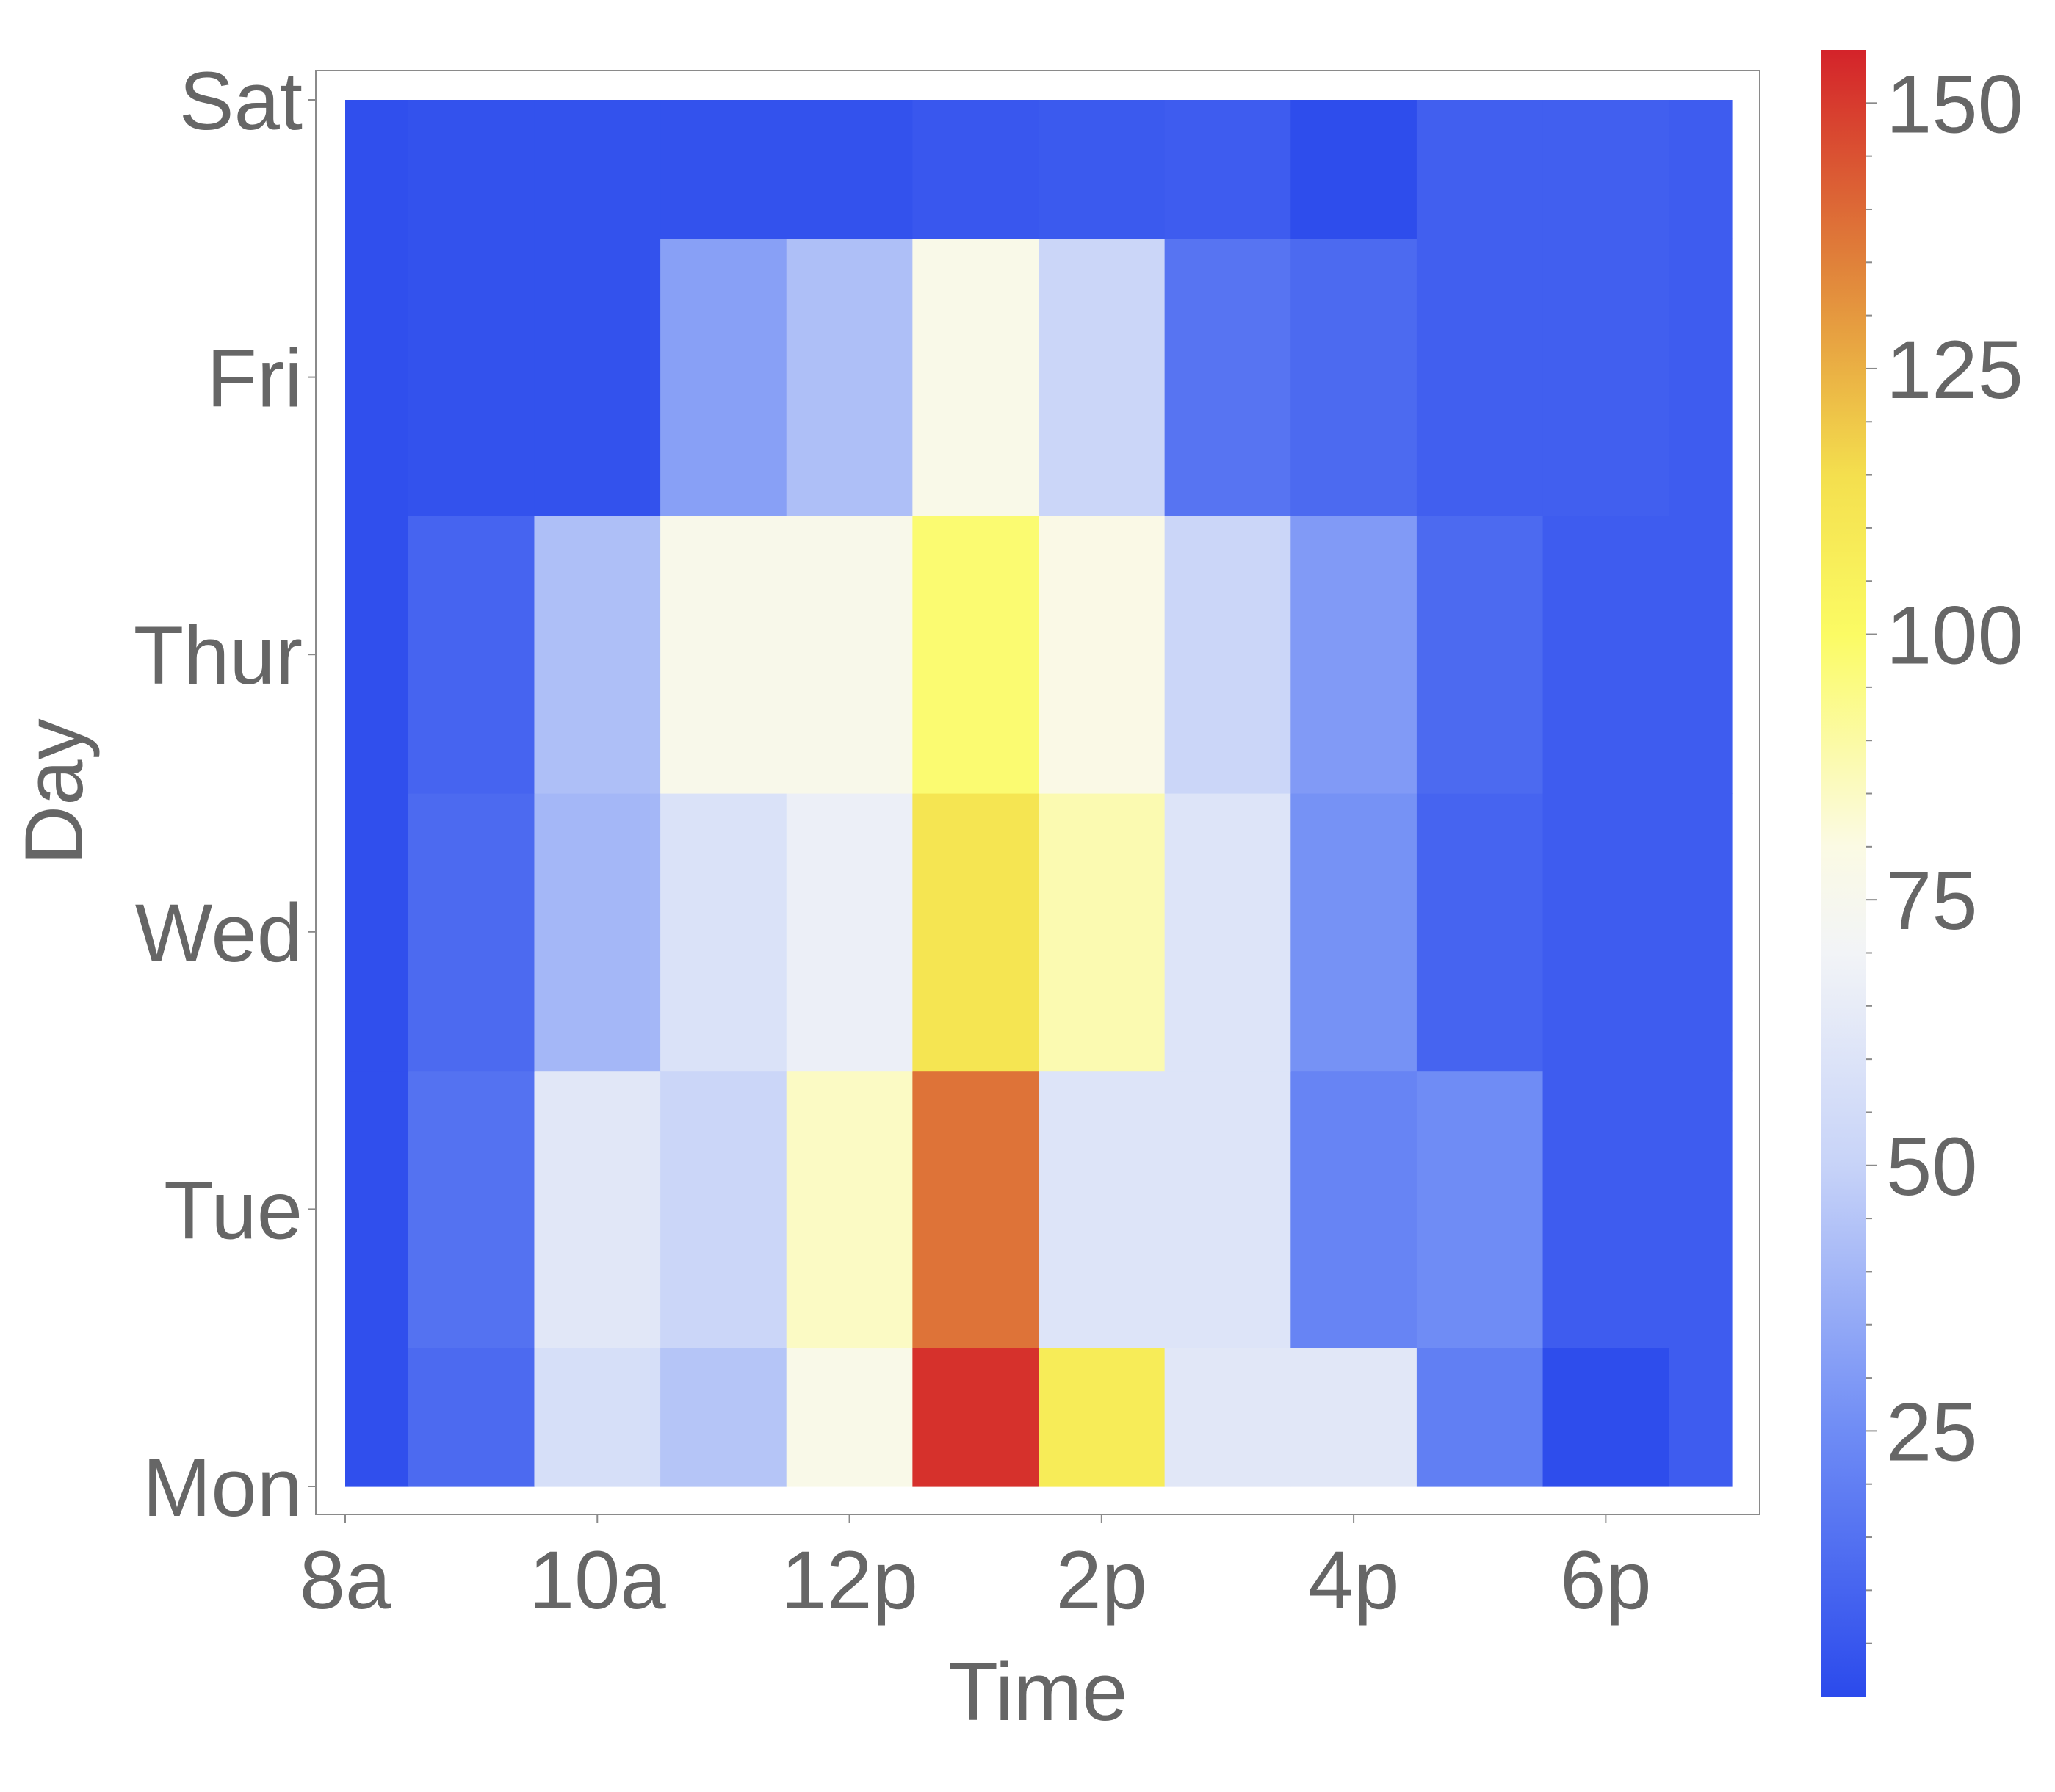 This screenshot has height=1792, width=2055. Describe the element at coordinates (1944, 851) in the screenshot. I see `colorbar-ticks: 25 50 75 100 125 150` at that location.